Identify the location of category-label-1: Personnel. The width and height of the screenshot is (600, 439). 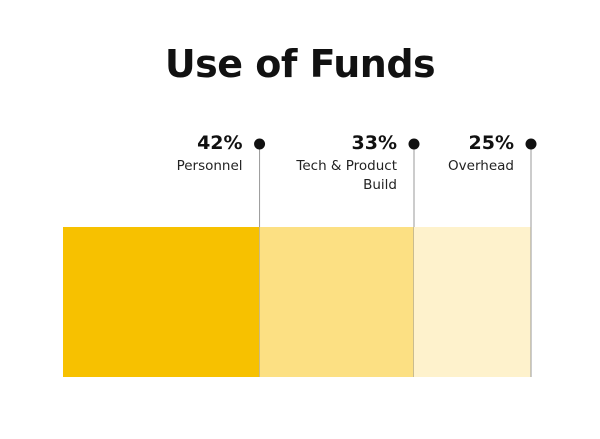
(210, 166).